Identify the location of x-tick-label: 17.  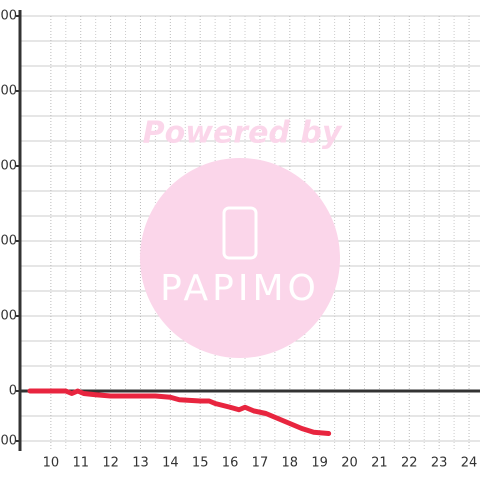
(260, 463).